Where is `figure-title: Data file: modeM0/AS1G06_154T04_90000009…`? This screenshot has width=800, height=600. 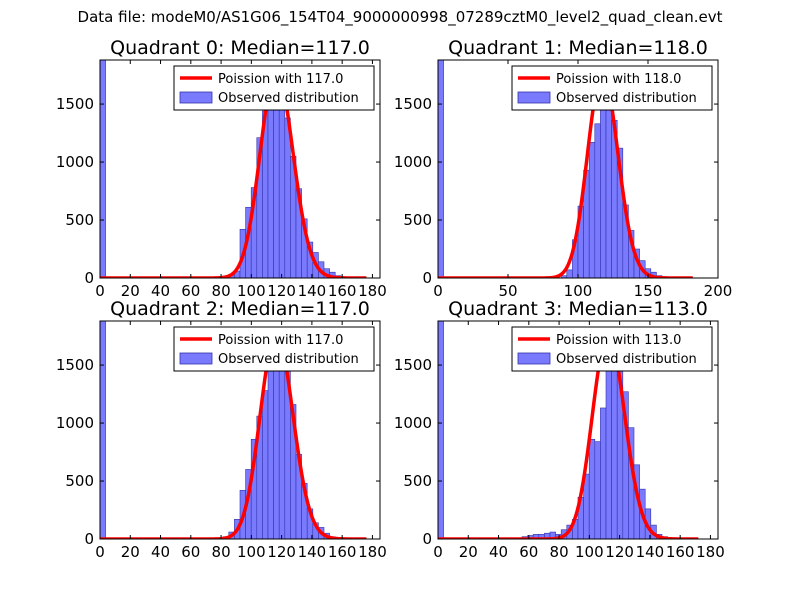
figure-title: Data file: modeM0/AS1G06_154T04_90000009… is located at coordinates (400, 17).